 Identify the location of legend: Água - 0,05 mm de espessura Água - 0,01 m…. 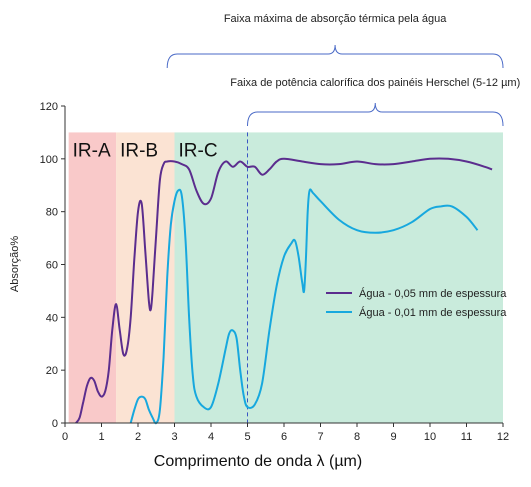
(416, 303).